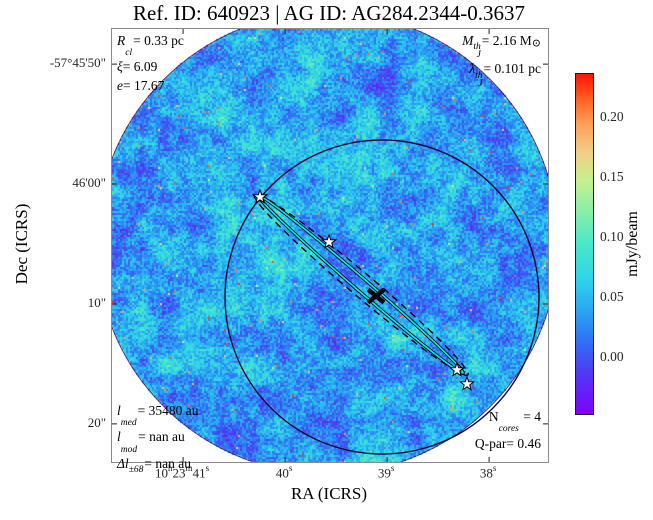 This screenshot has width=653, height=520. What do you see at coordinates (468, 40) in the screenshot?
I see `var-symbol: M` at bounding box center [468, 40].